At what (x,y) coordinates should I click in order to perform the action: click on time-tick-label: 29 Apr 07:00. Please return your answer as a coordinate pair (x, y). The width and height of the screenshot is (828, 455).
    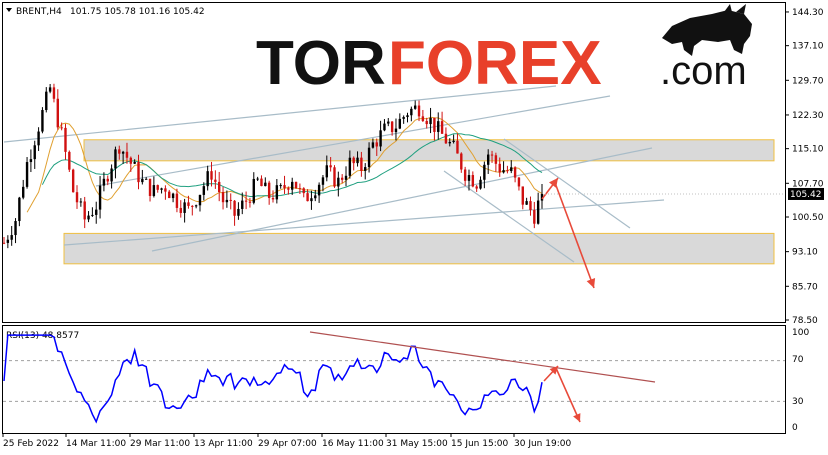
    Looking at the image, I should click on (287, 444).